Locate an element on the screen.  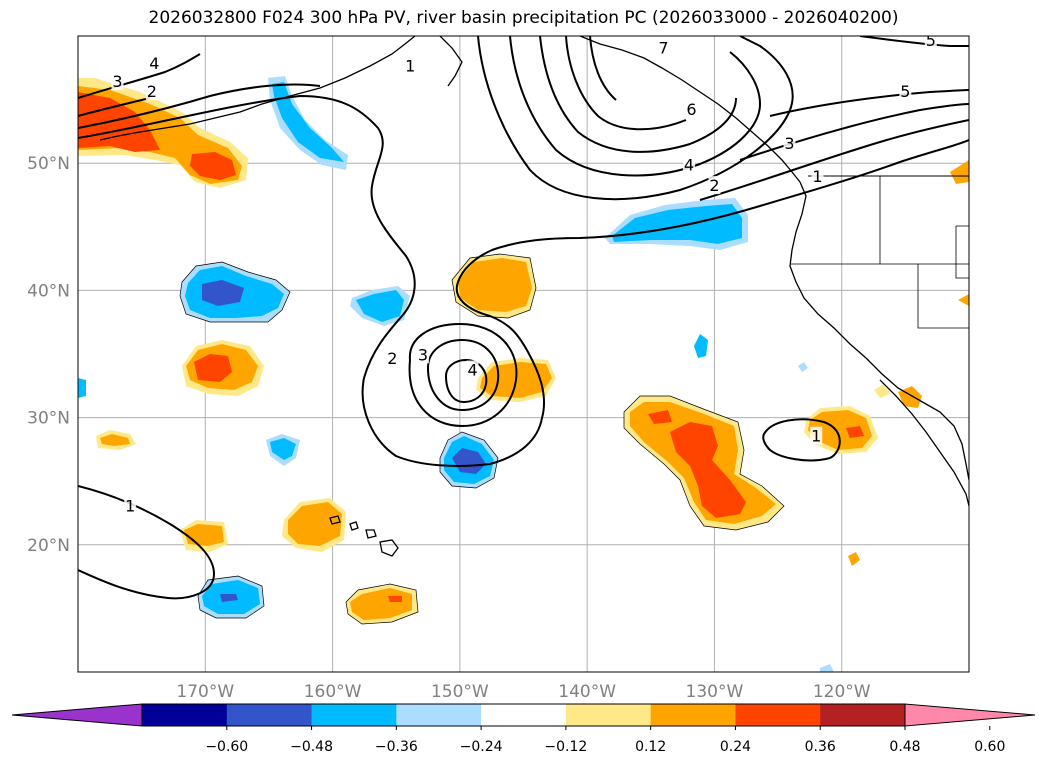
colorbar-over-triangle is located at coordinates (970, 715).